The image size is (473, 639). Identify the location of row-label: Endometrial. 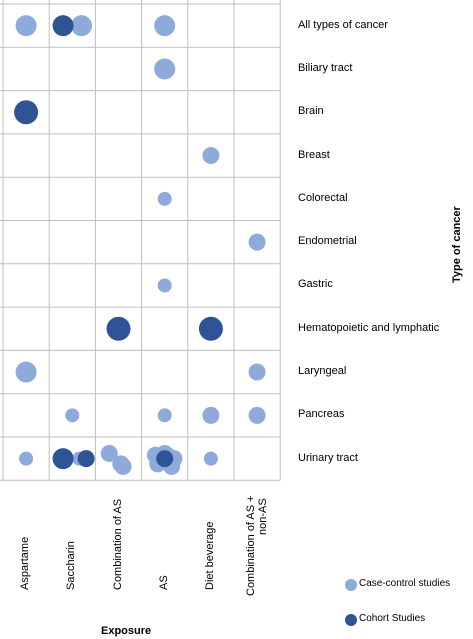
(327, 241).